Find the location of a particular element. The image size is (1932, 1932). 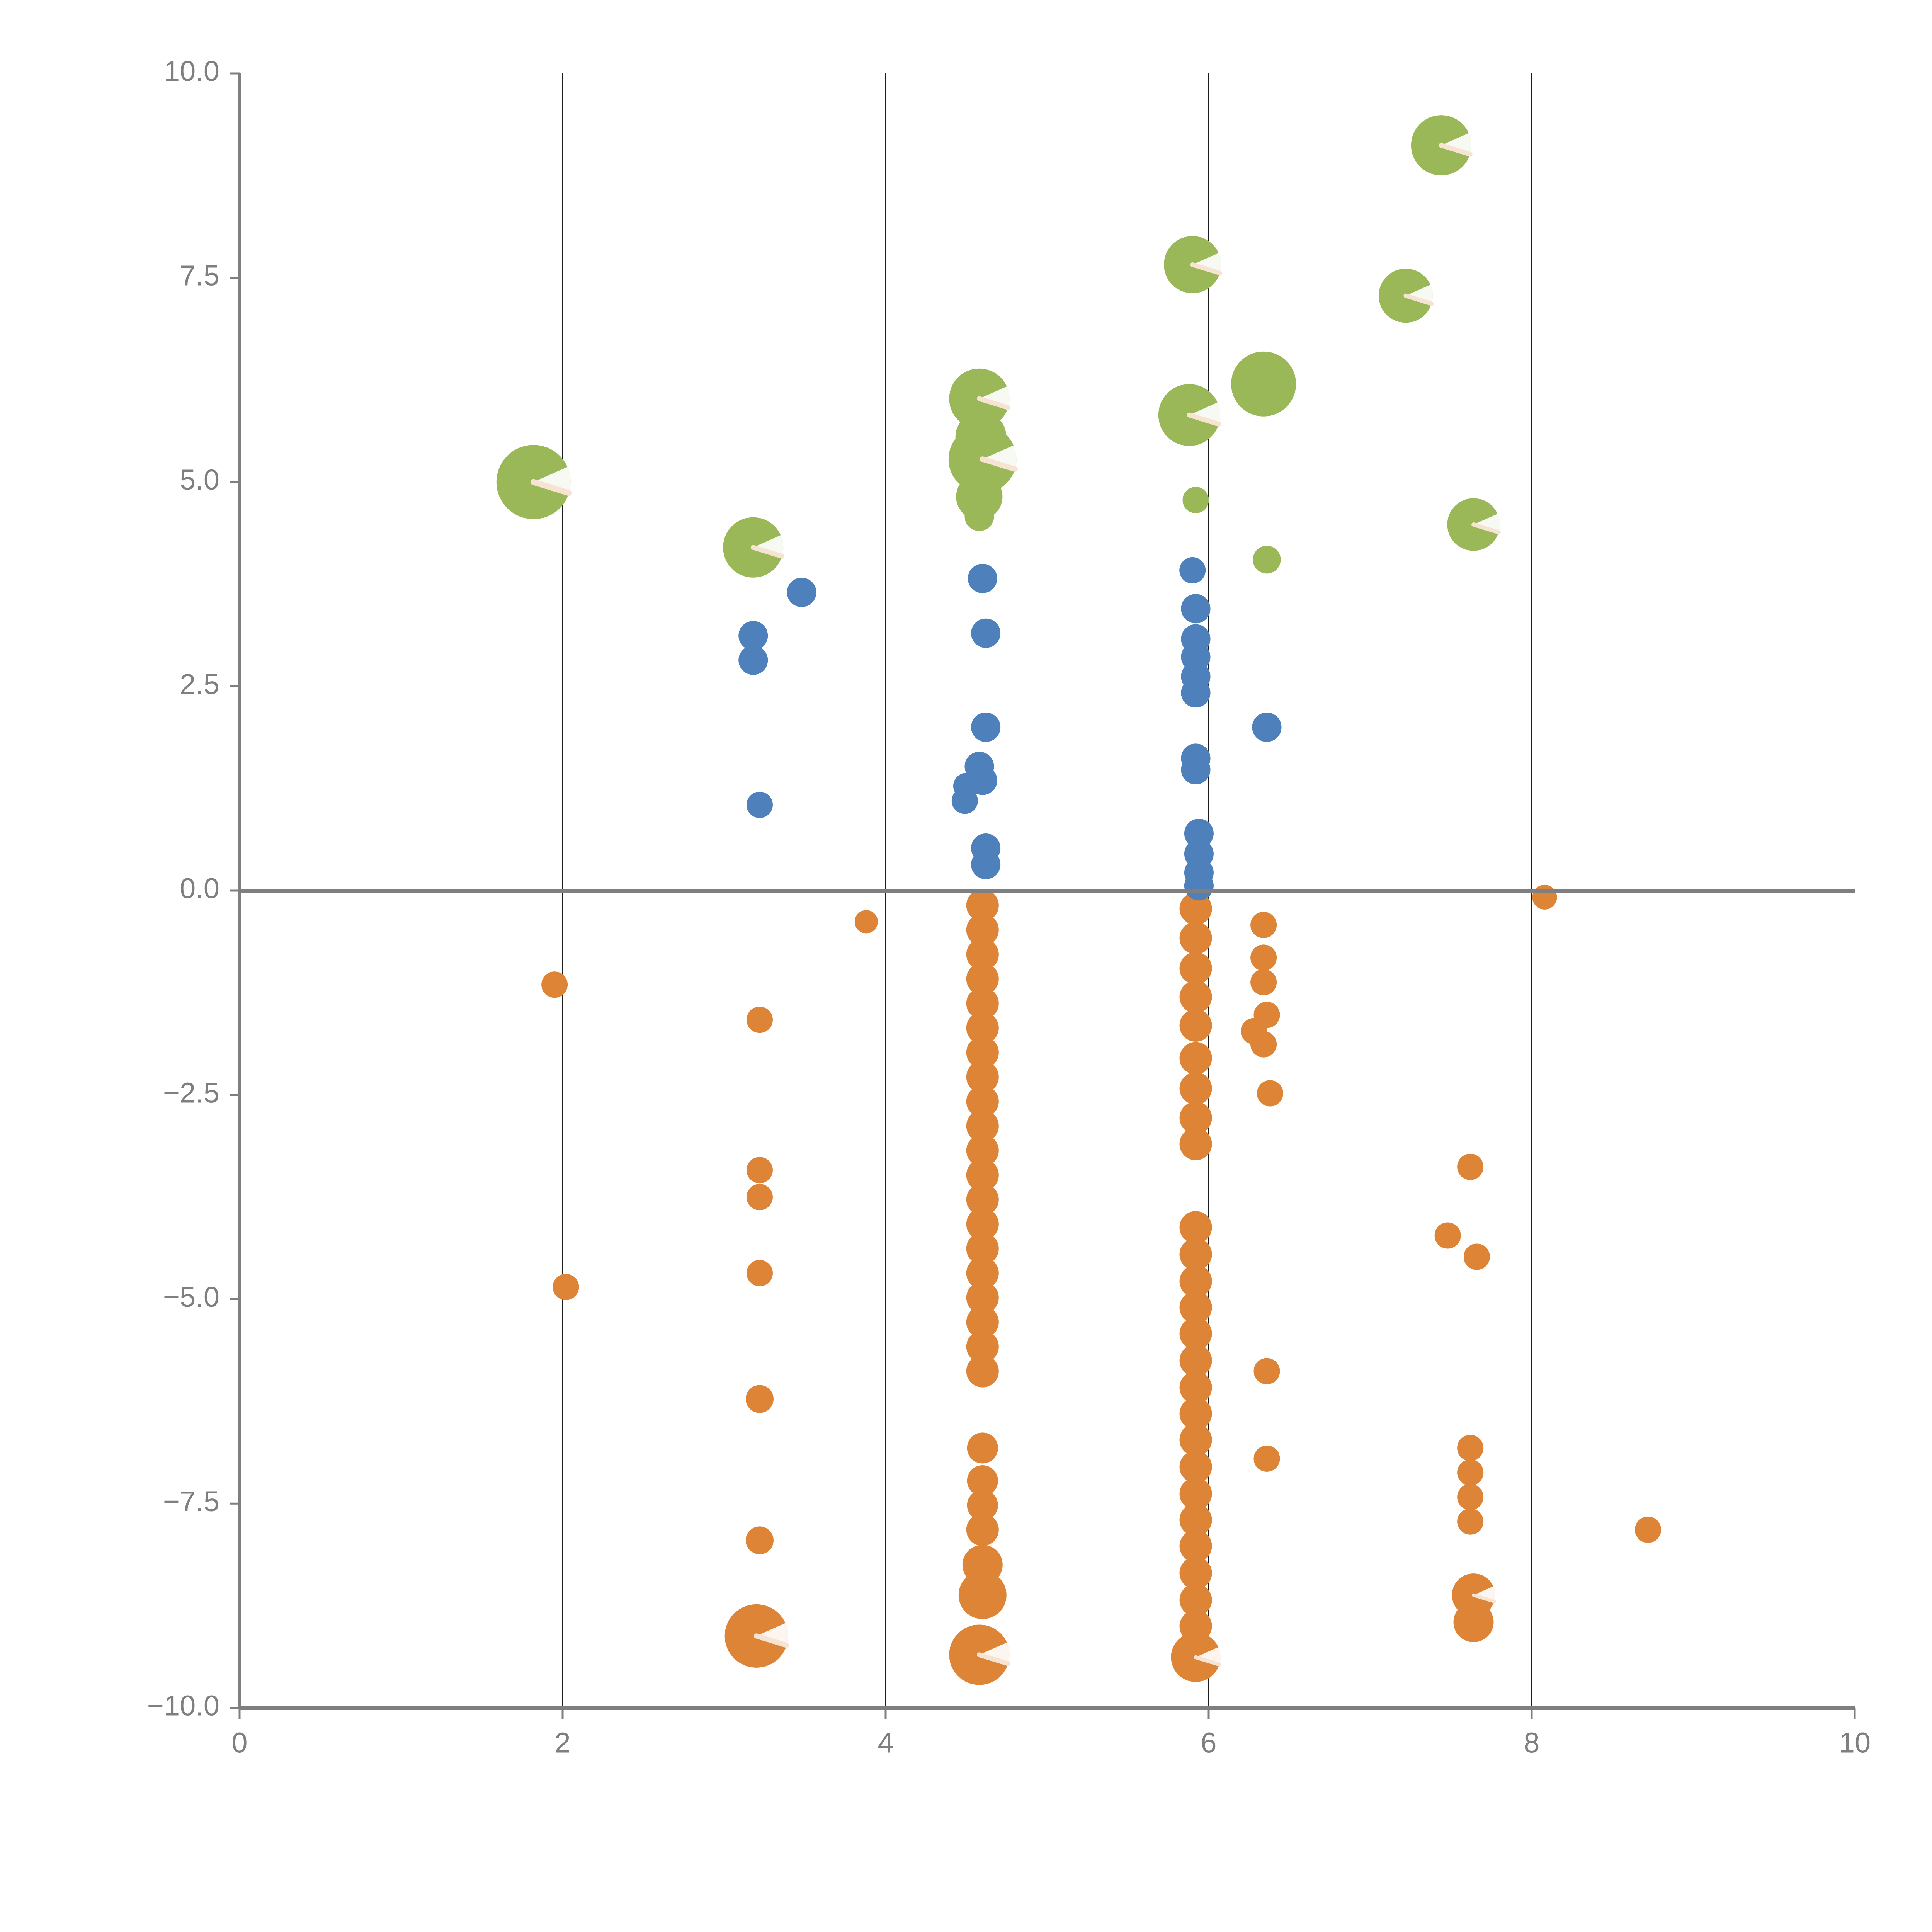

y-tick-label-1: 7.5 is located at coordinates (200, 275).